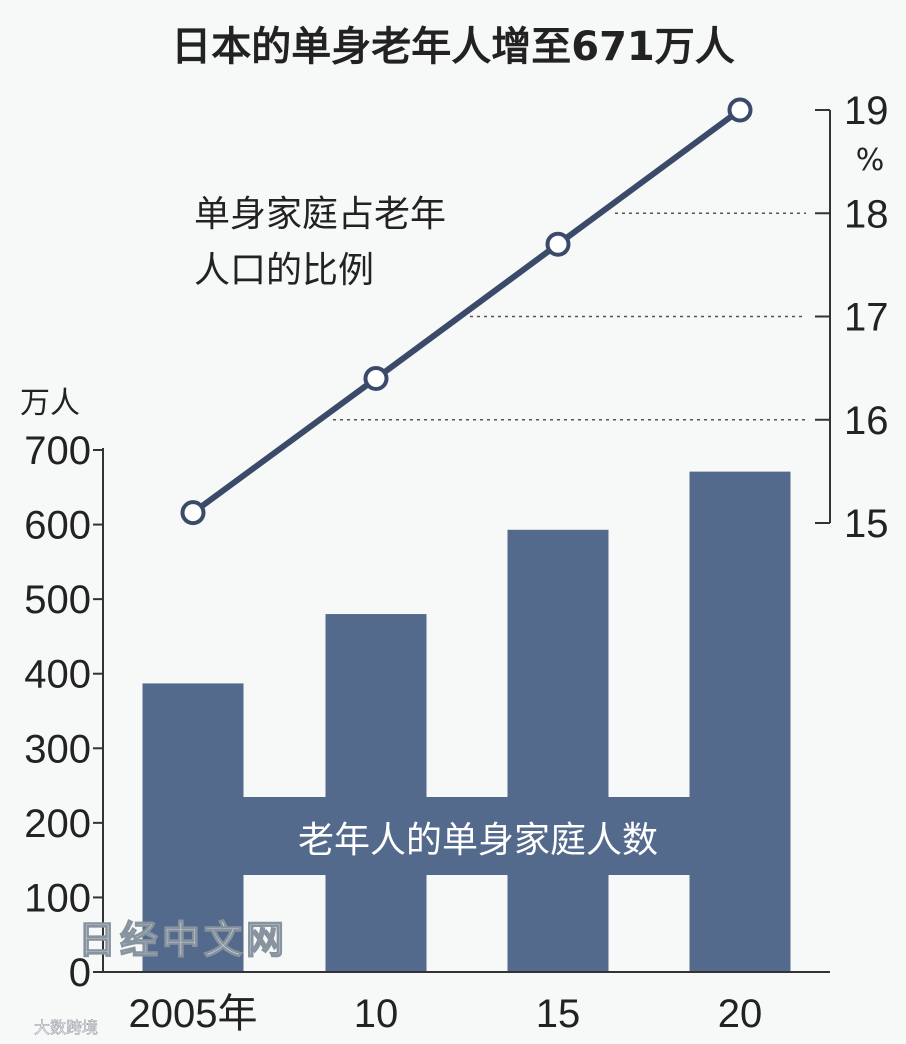 This screenshot has width=906, height=1044. I want to click on watermark: 日经中文网, so click(183, 940).